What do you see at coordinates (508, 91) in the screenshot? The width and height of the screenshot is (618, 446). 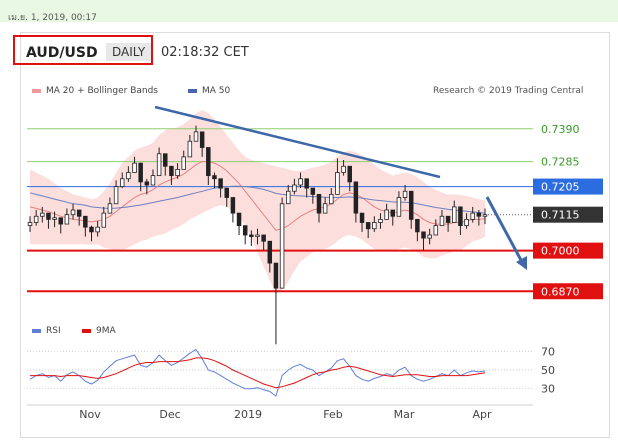 I see `copyright: Research © 2019 Trading Central` at bounding box center [508, 91].